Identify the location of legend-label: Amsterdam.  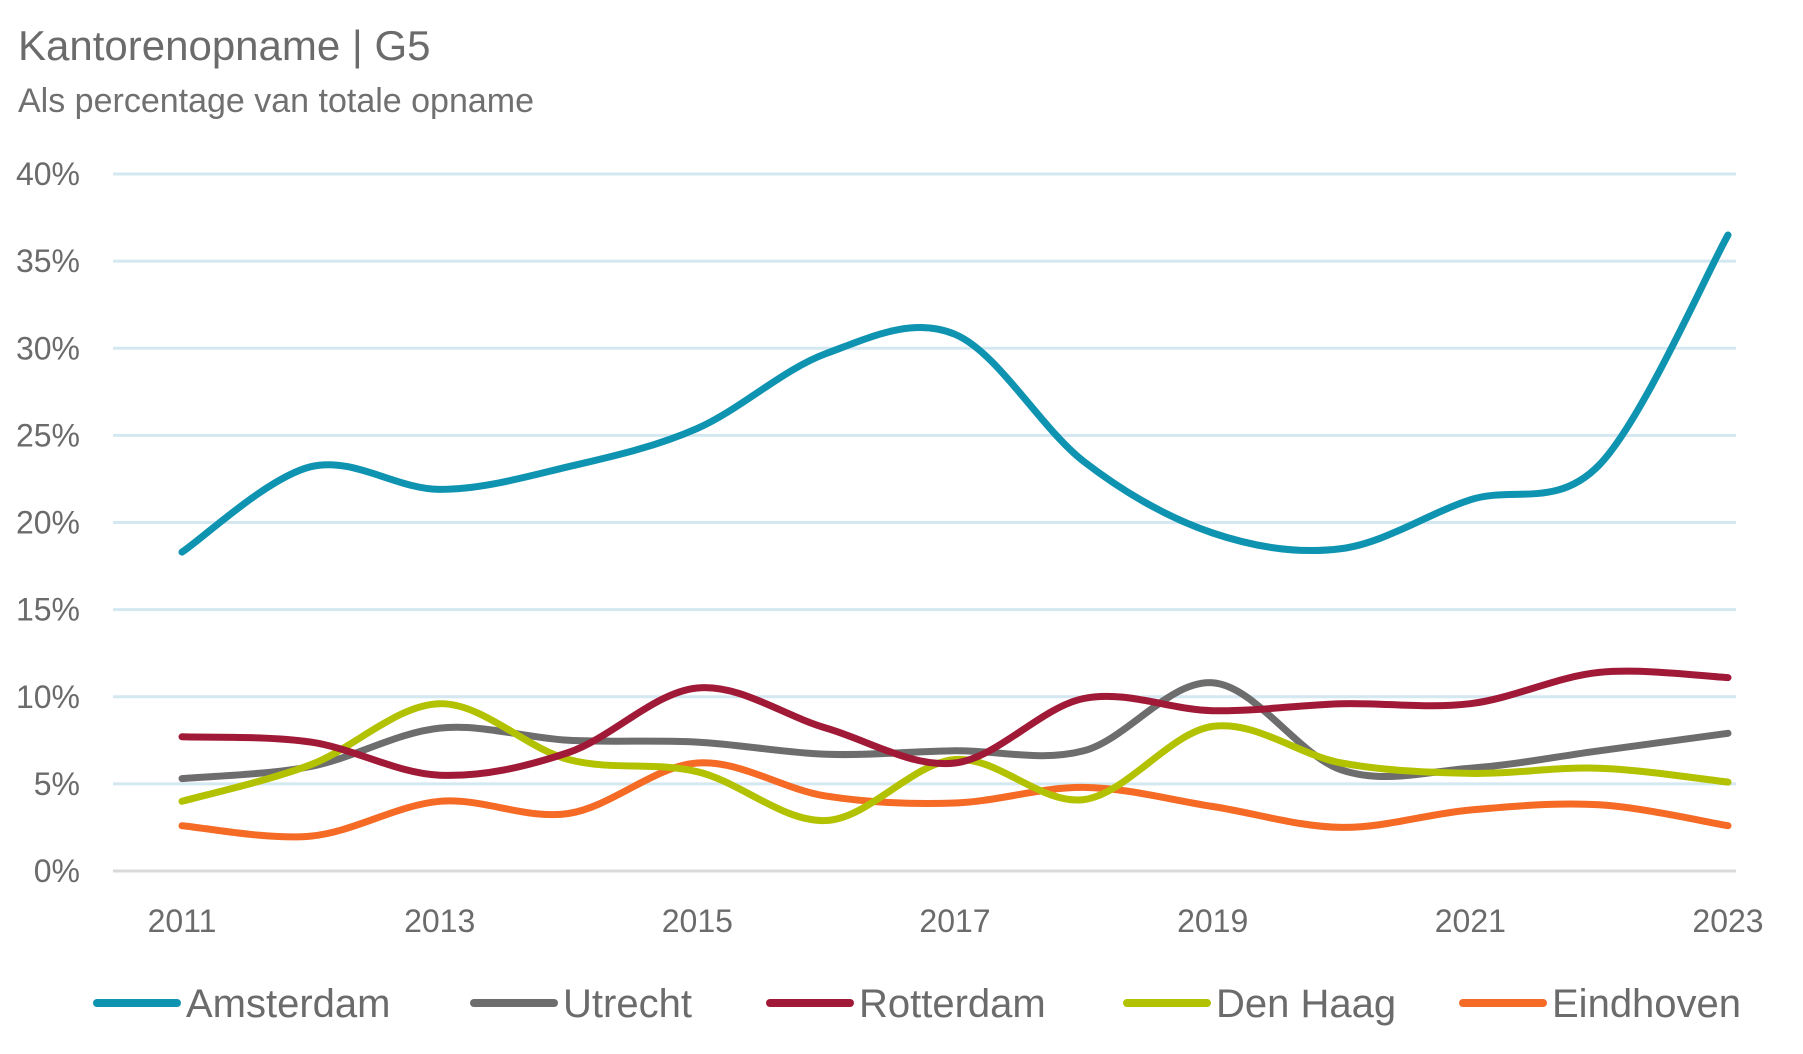
(288, 1004).